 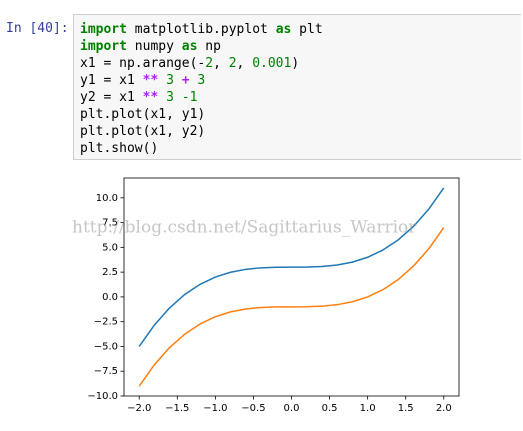 I want to click on code-line: plt.plot(x1, y1), so click(x=300, y=114).